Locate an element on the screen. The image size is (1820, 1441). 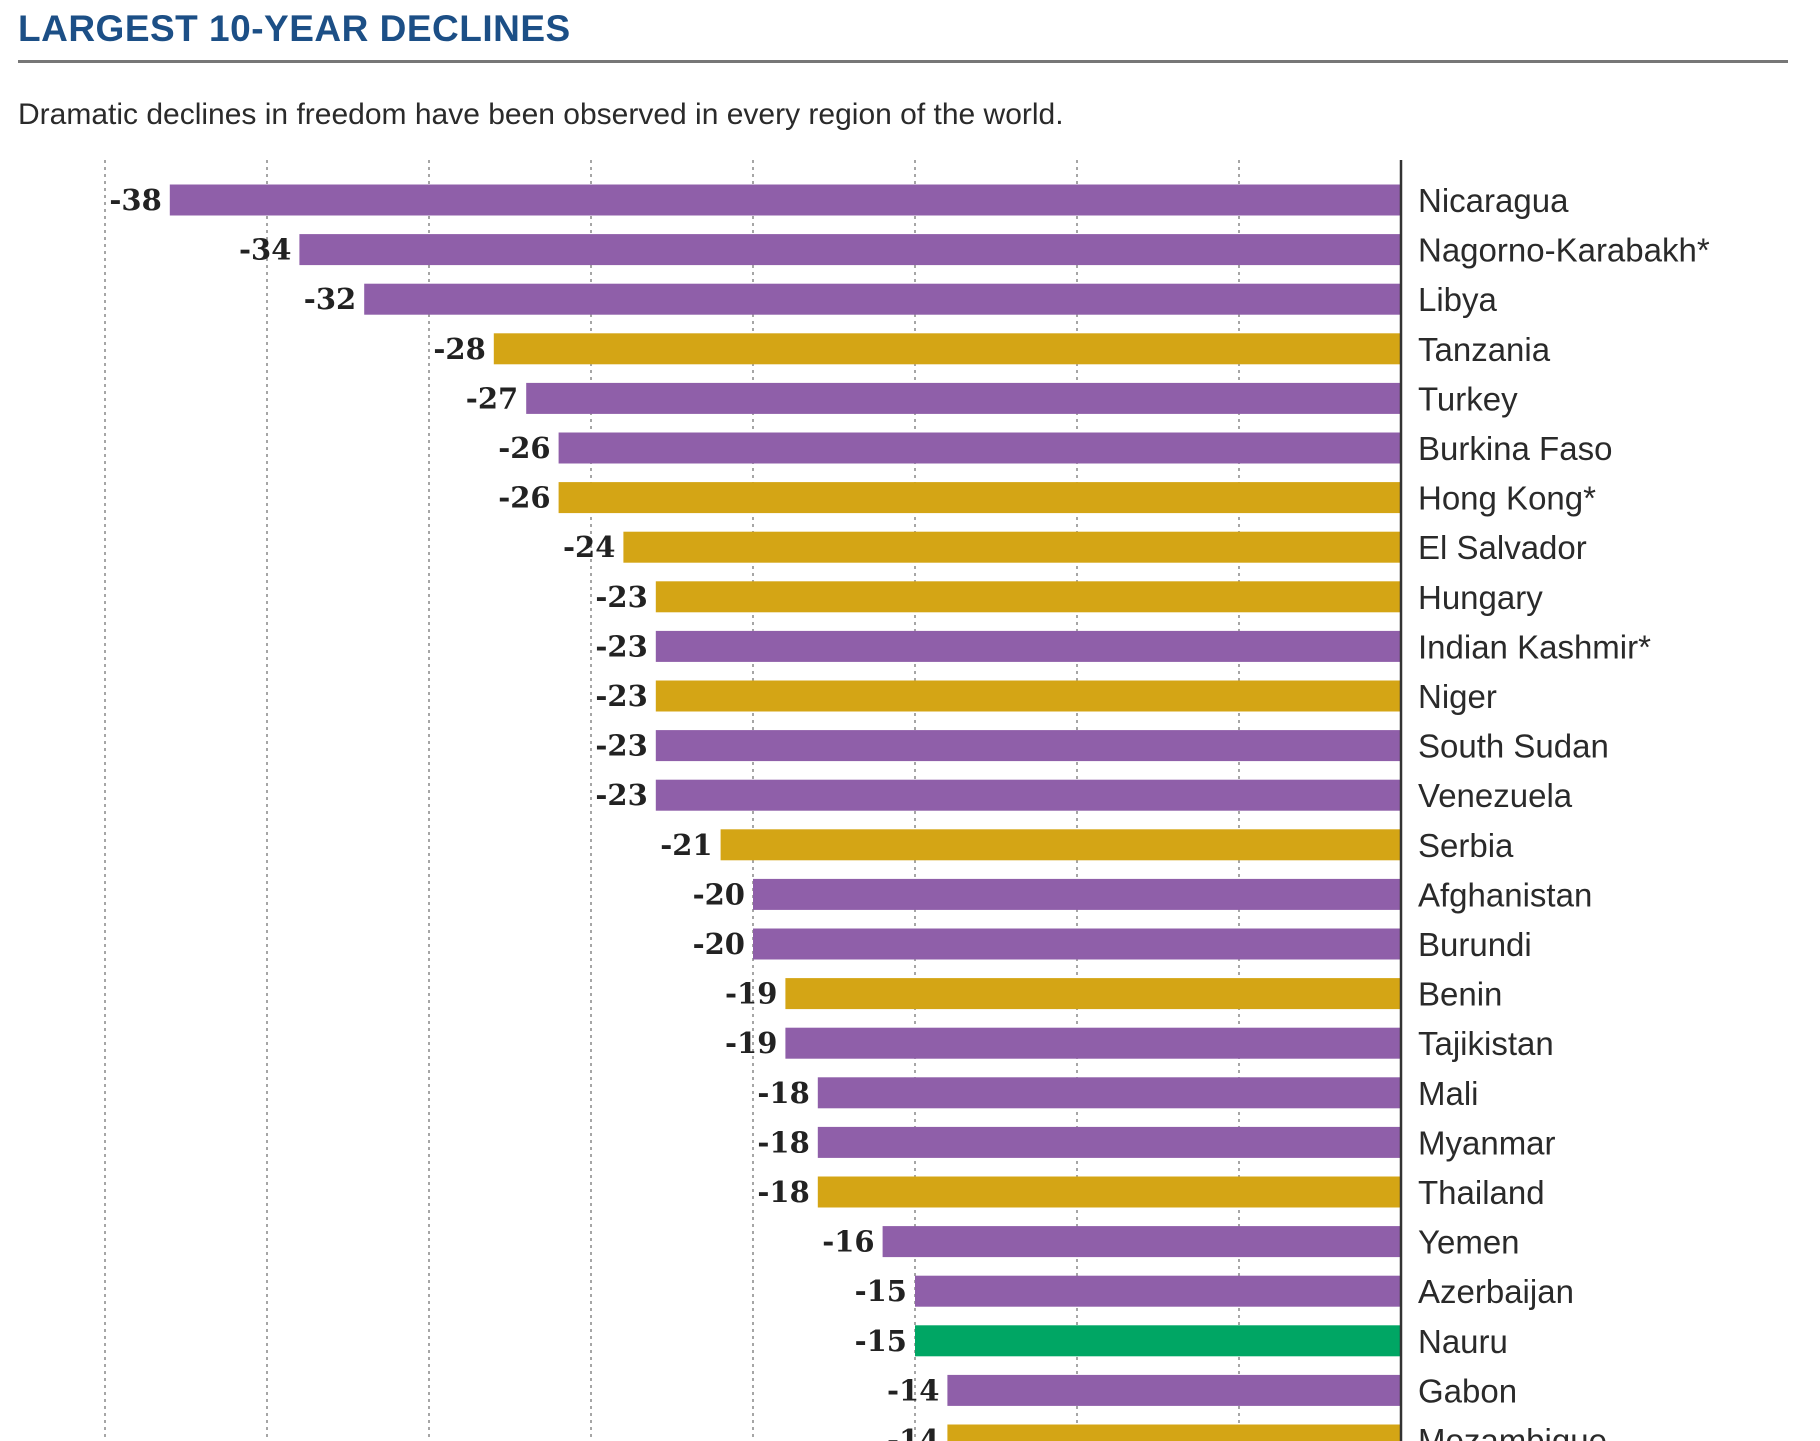
category-label: Burundi is located at coordinates (1475, 944).